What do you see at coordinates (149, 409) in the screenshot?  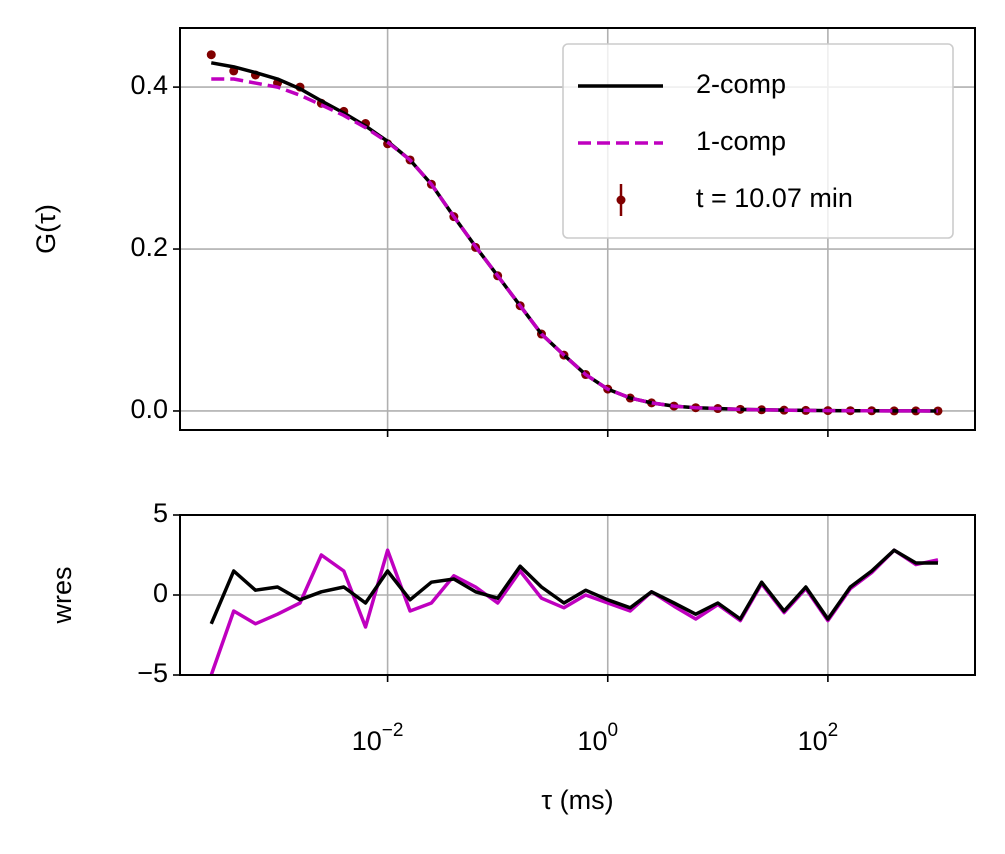 I see `y-tick-label: 0.0` at bounding box center [149, 409].